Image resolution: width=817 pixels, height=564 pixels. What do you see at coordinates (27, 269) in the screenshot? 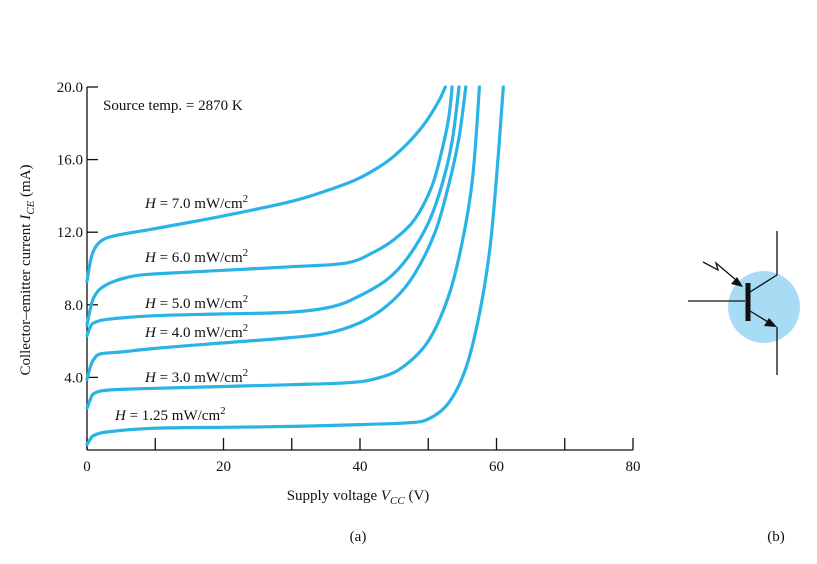
I see `y-axis-title: Collector–emitter current ICE (mA)` at bounding box center [27, 269].